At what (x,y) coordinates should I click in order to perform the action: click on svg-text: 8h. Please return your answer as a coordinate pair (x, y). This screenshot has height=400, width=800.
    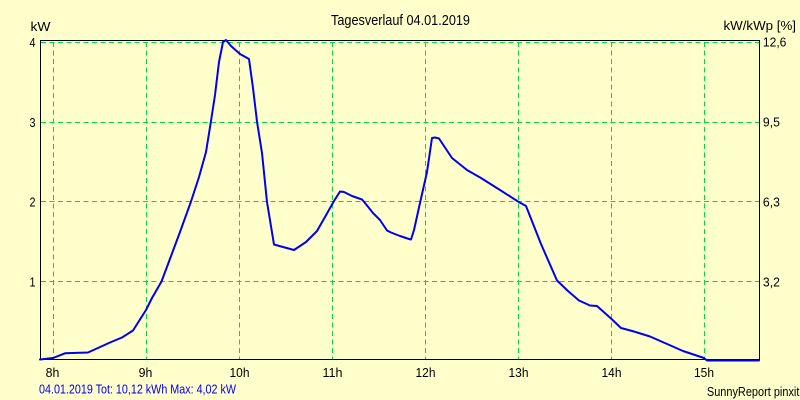
    Looking at the image, I should click on (53, 372).